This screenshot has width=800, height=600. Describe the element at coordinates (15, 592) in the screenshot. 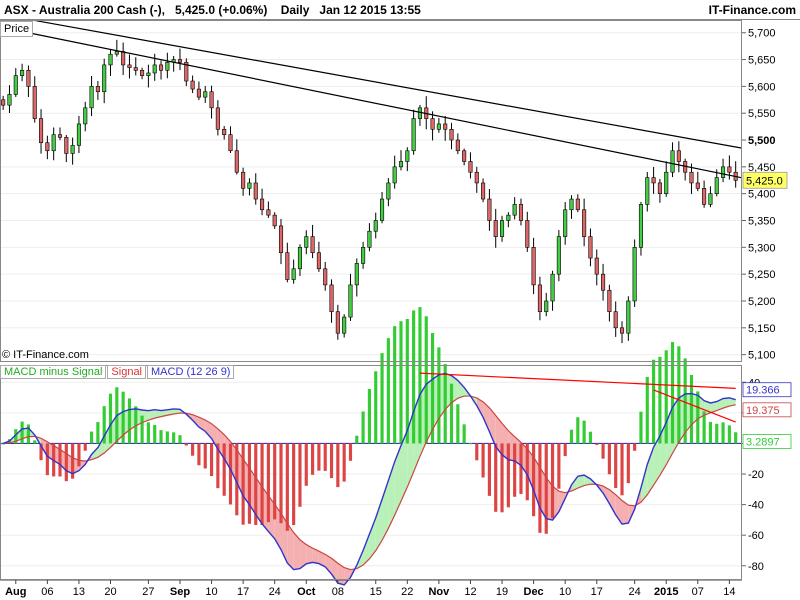

I see `x-tick-label: Aug` at that location.